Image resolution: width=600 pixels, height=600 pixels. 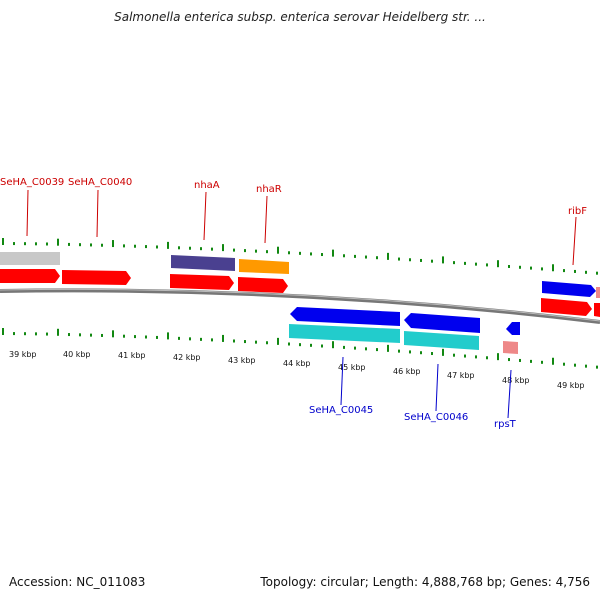 I want to click on cds-blue-SeHA_C0046, so click(x=442, y=323).